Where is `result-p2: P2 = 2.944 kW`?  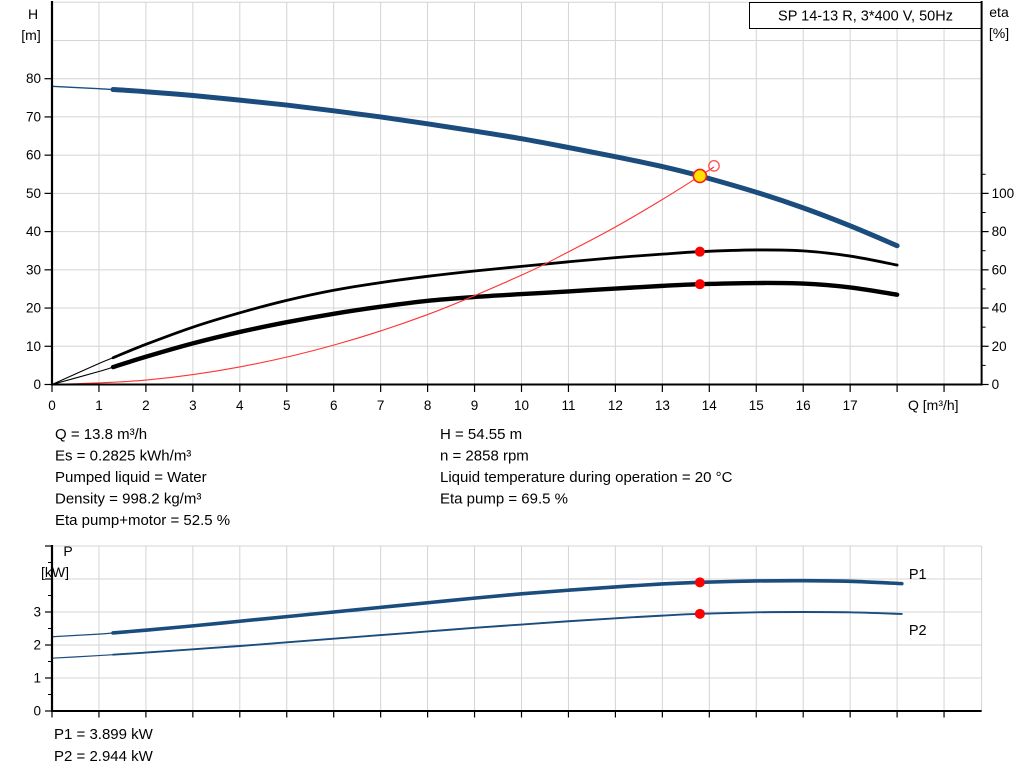 result-p2: P2 = 2.944 kW is located at coordinates (104, 756).